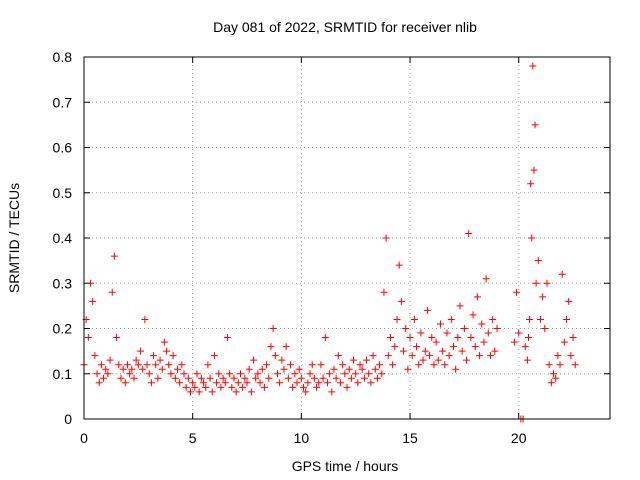 This screenshot has width=640, height=480. What do you see at coordinates (519, 438) in the screenshot?
I see `x-tick-label: 20` at bounding box center [519, 438].